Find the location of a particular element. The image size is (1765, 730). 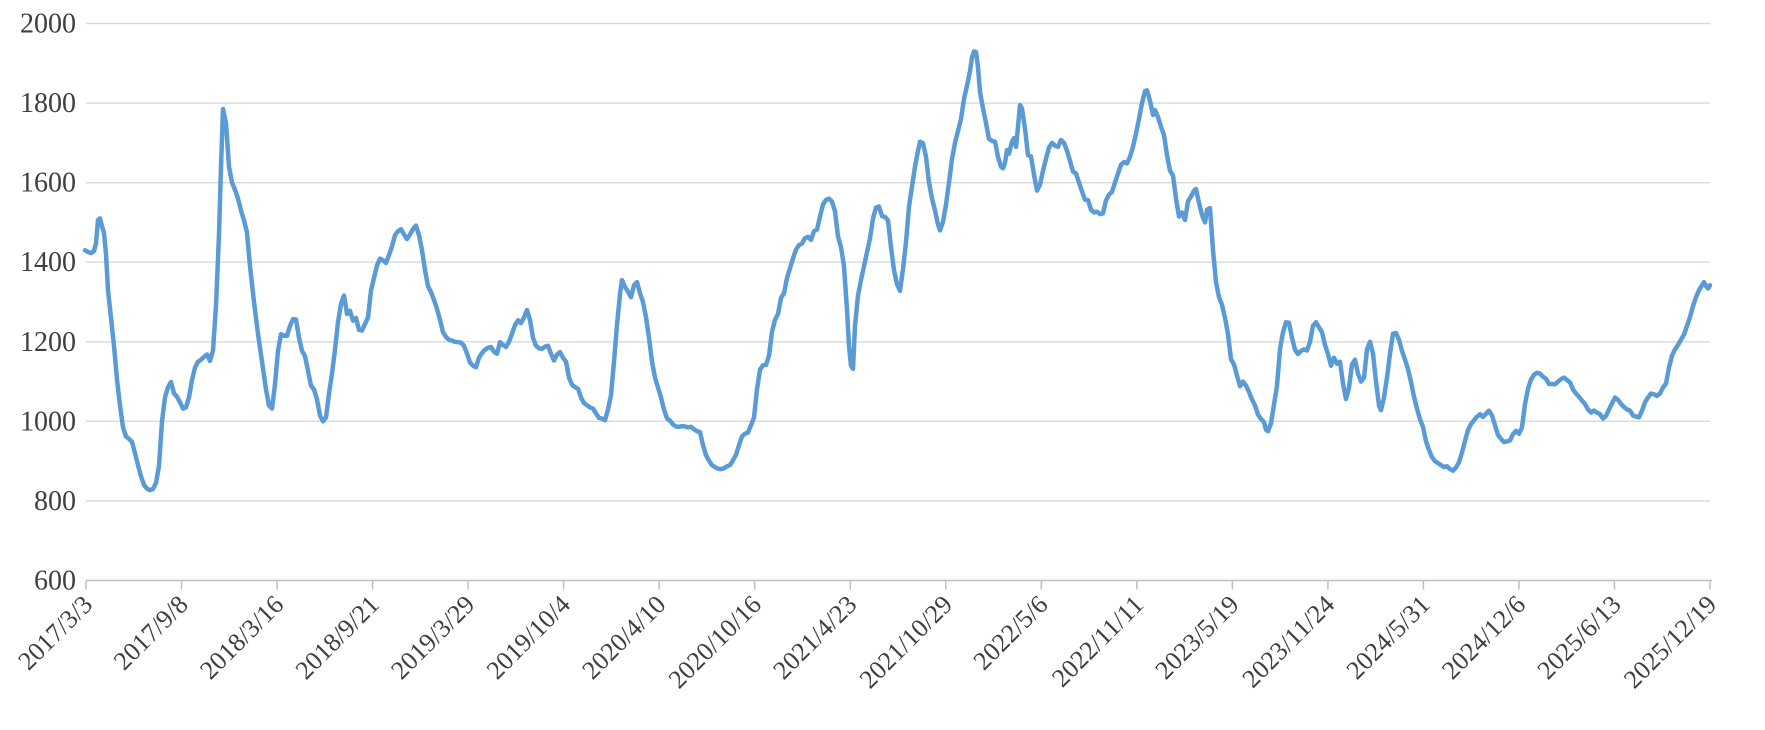

x-axis-label: 2022/11/11 is located at coordinates (1097, 641).